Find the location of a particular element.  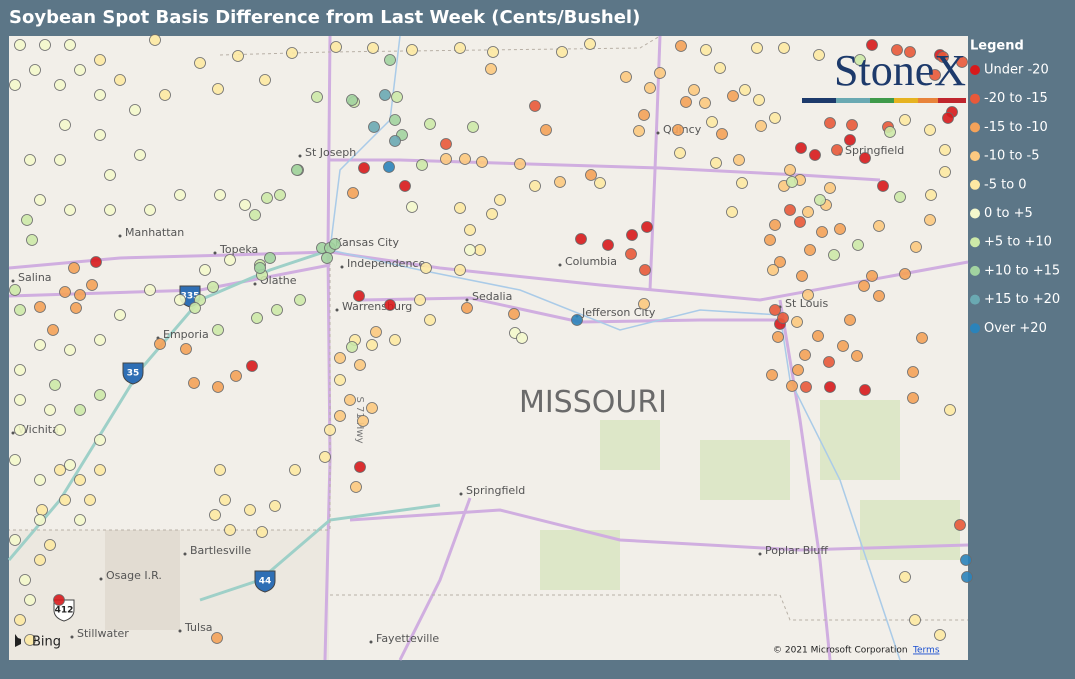

city-label: Independence is located at coordinates (386, 263).